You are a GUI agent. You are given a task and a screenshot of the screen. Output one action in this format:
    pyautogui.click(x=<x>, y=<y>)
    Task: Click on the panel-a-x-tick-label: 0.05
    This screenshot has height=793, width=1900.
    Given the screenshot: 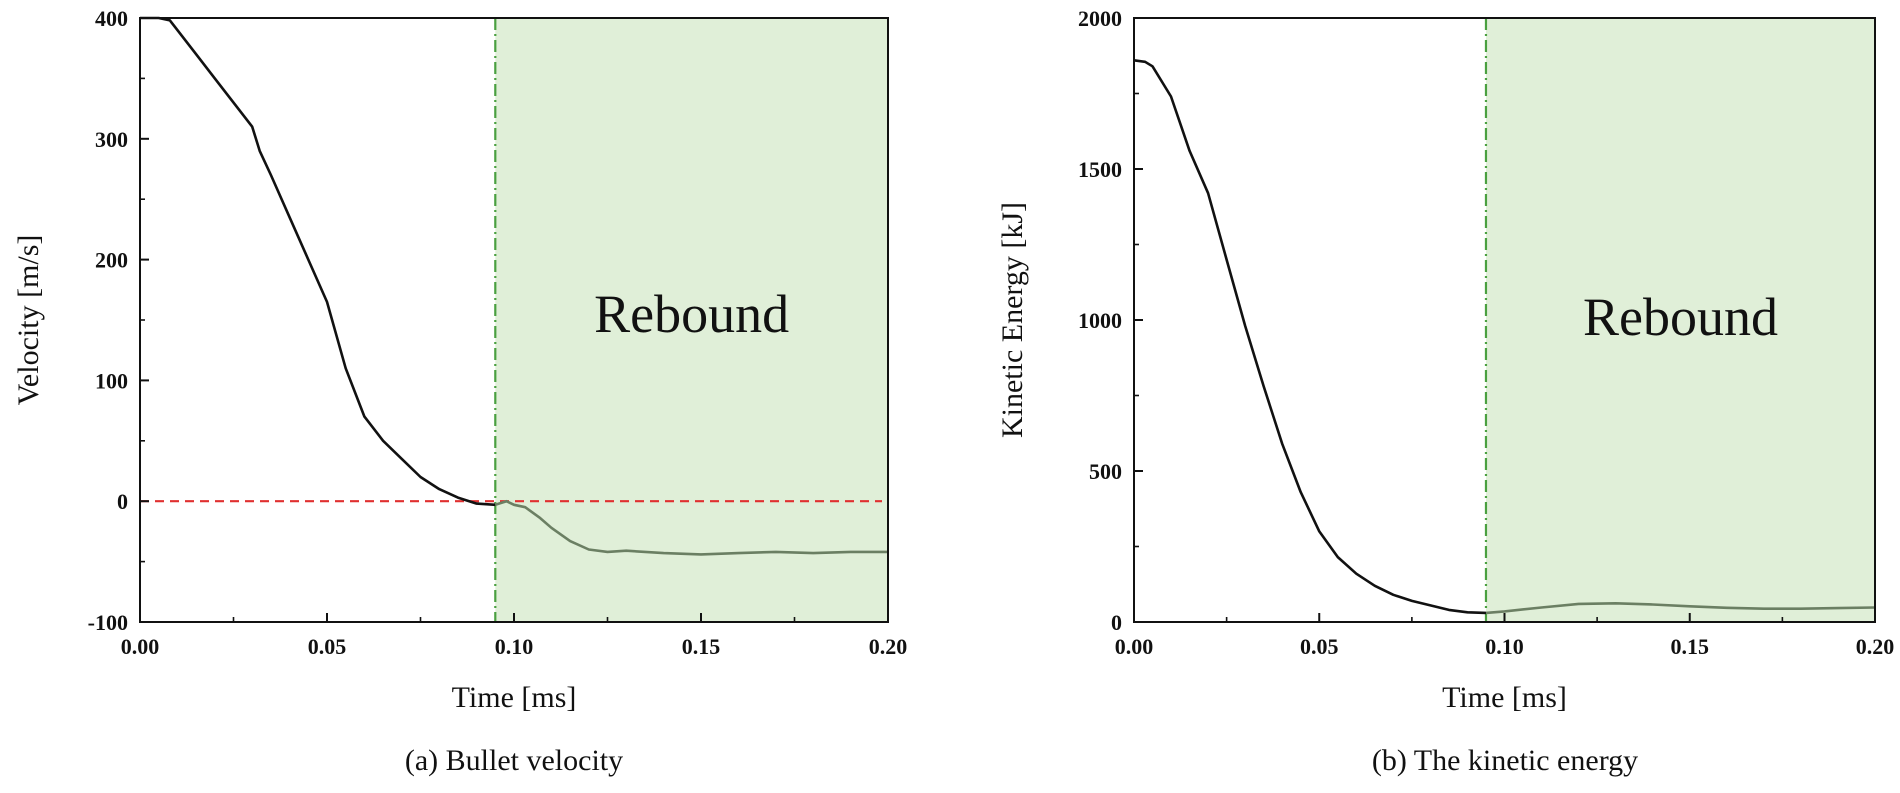 What is the action you would take?
    pyautogui.click(x=327, y=646)
    